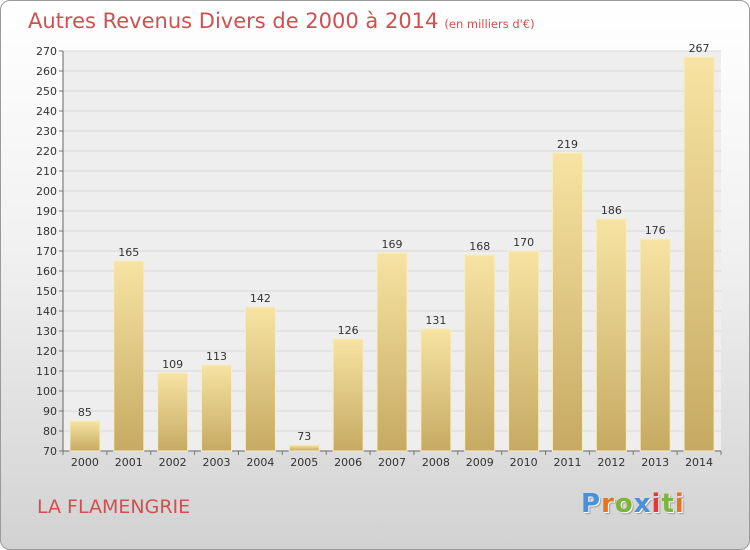 This screenshot has width=750, height=550. Describe the element at coordinates (524, 462) in the screenshot. I see `x-tick-label: 2010` at that location.